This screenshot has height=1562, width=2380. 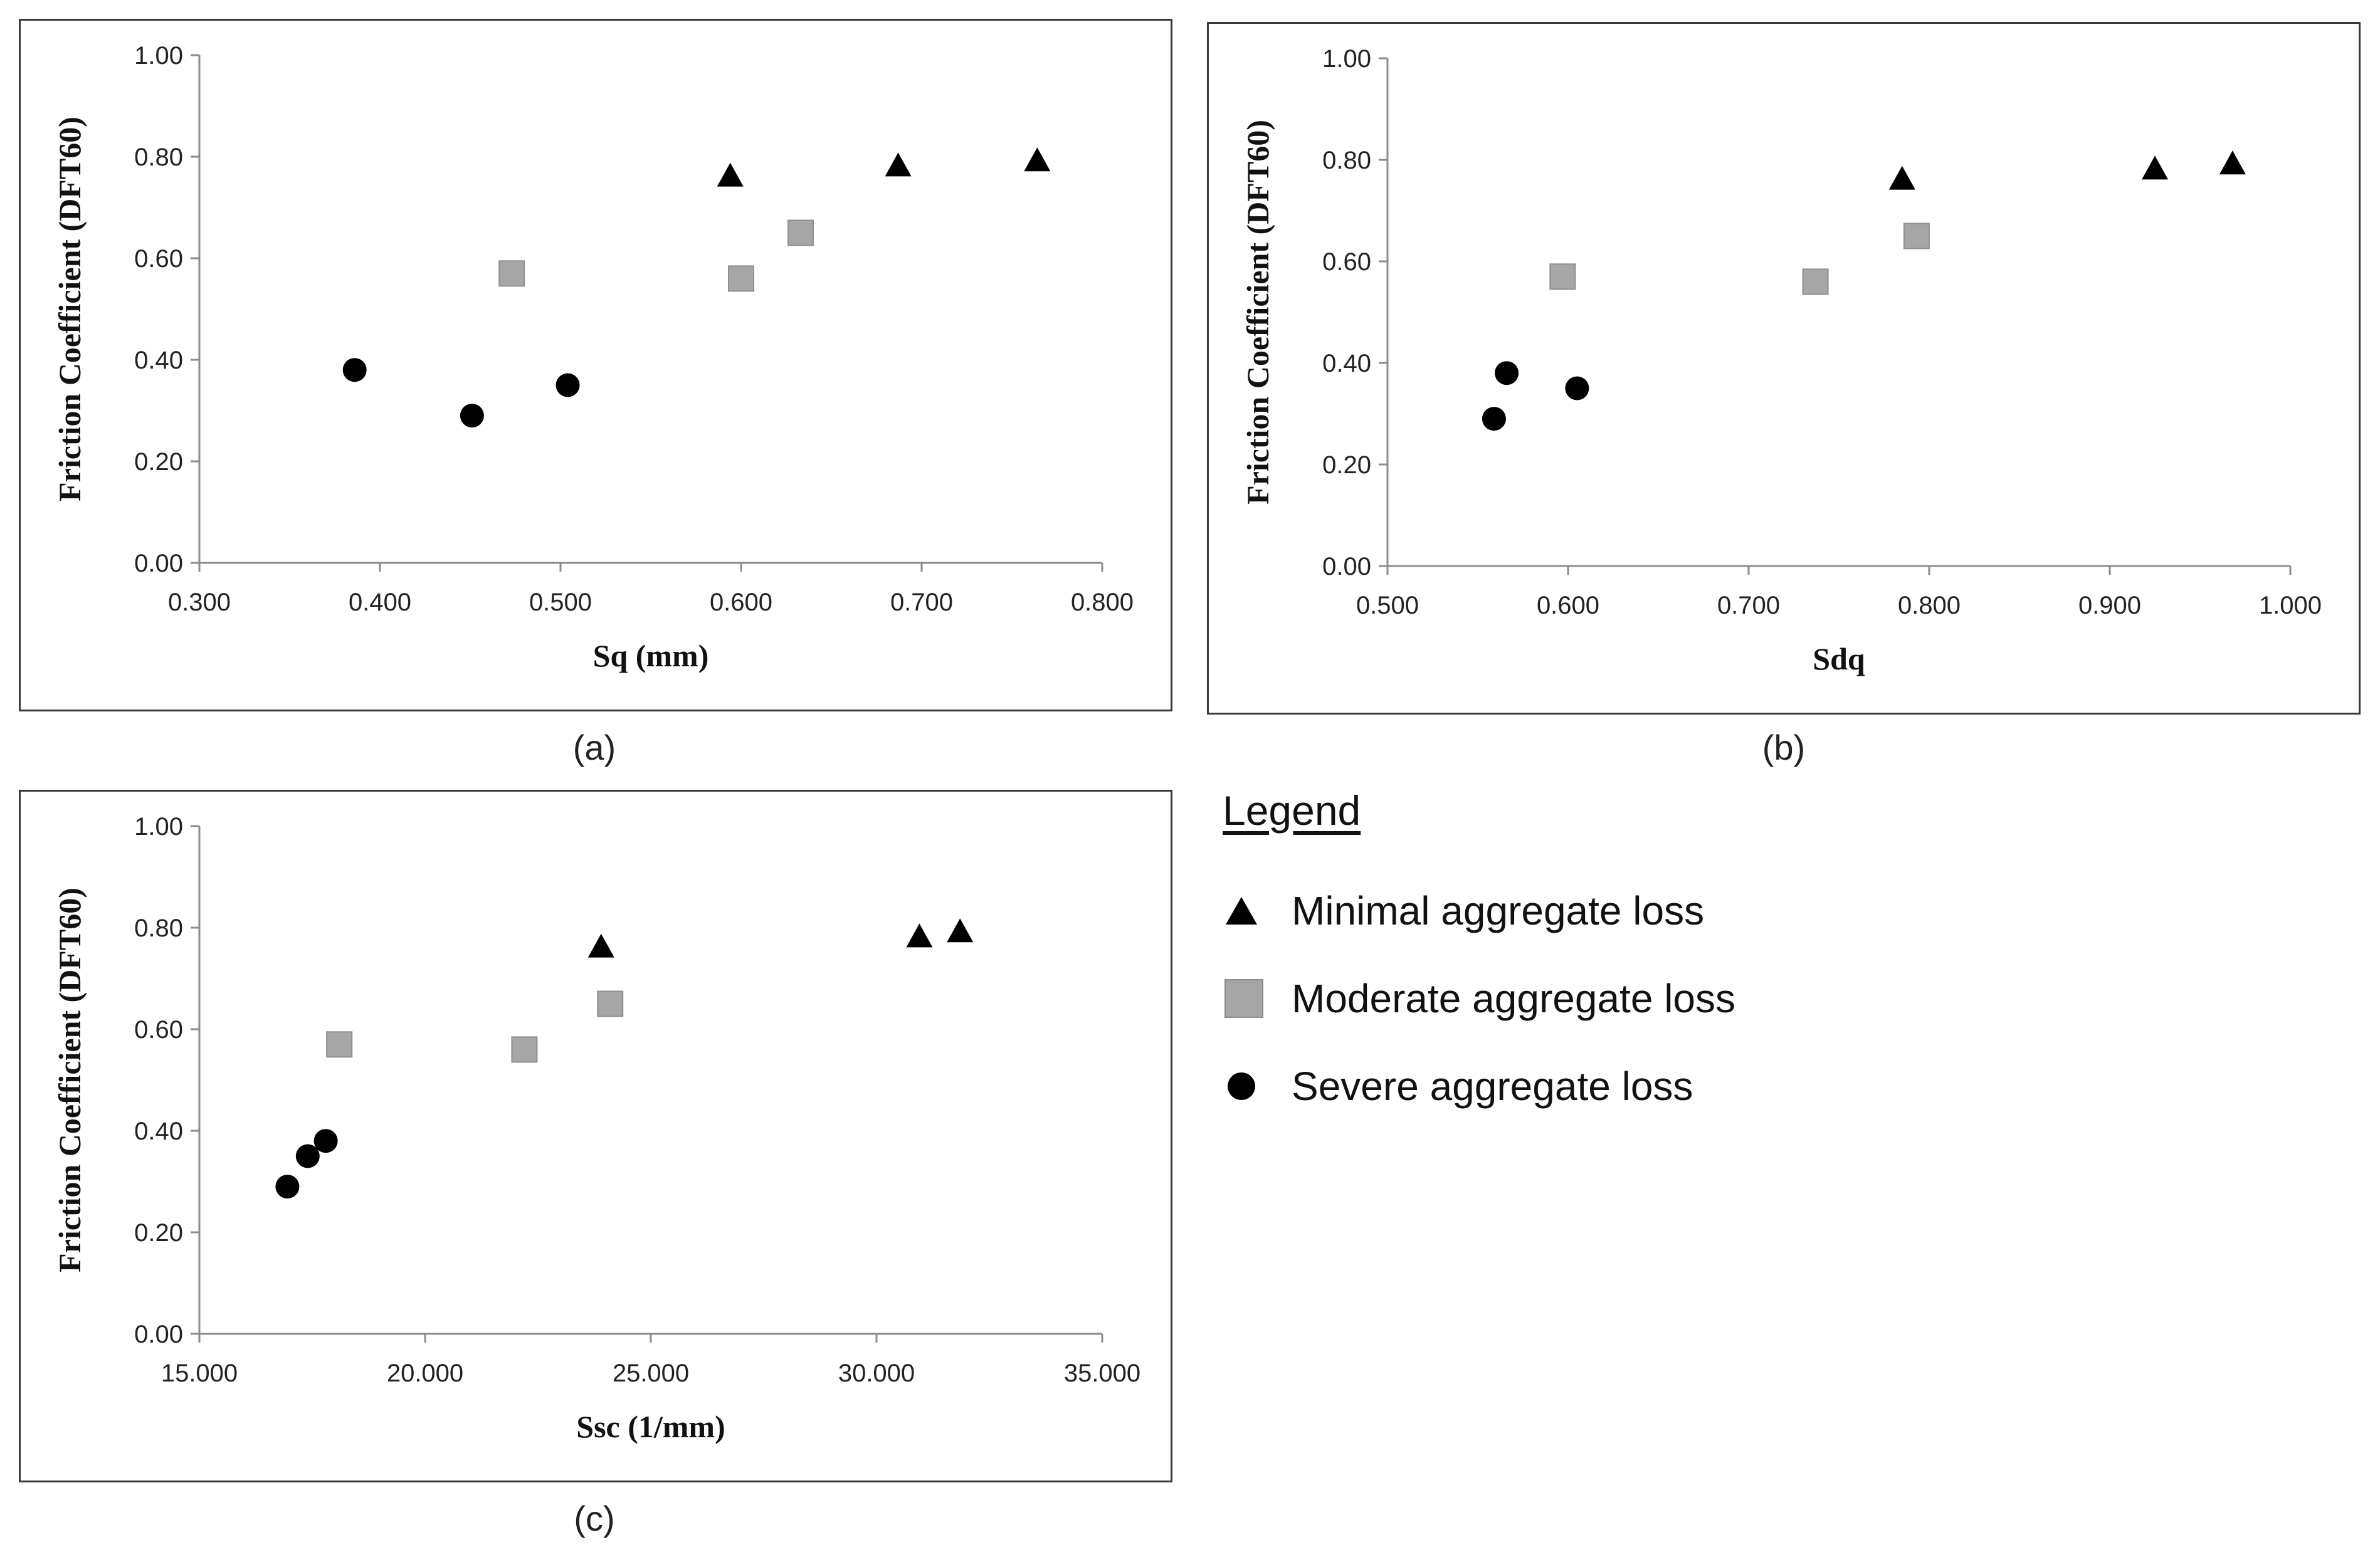 I want to click on x-tick-label: 35.000, so click(x=1102, y=1373).